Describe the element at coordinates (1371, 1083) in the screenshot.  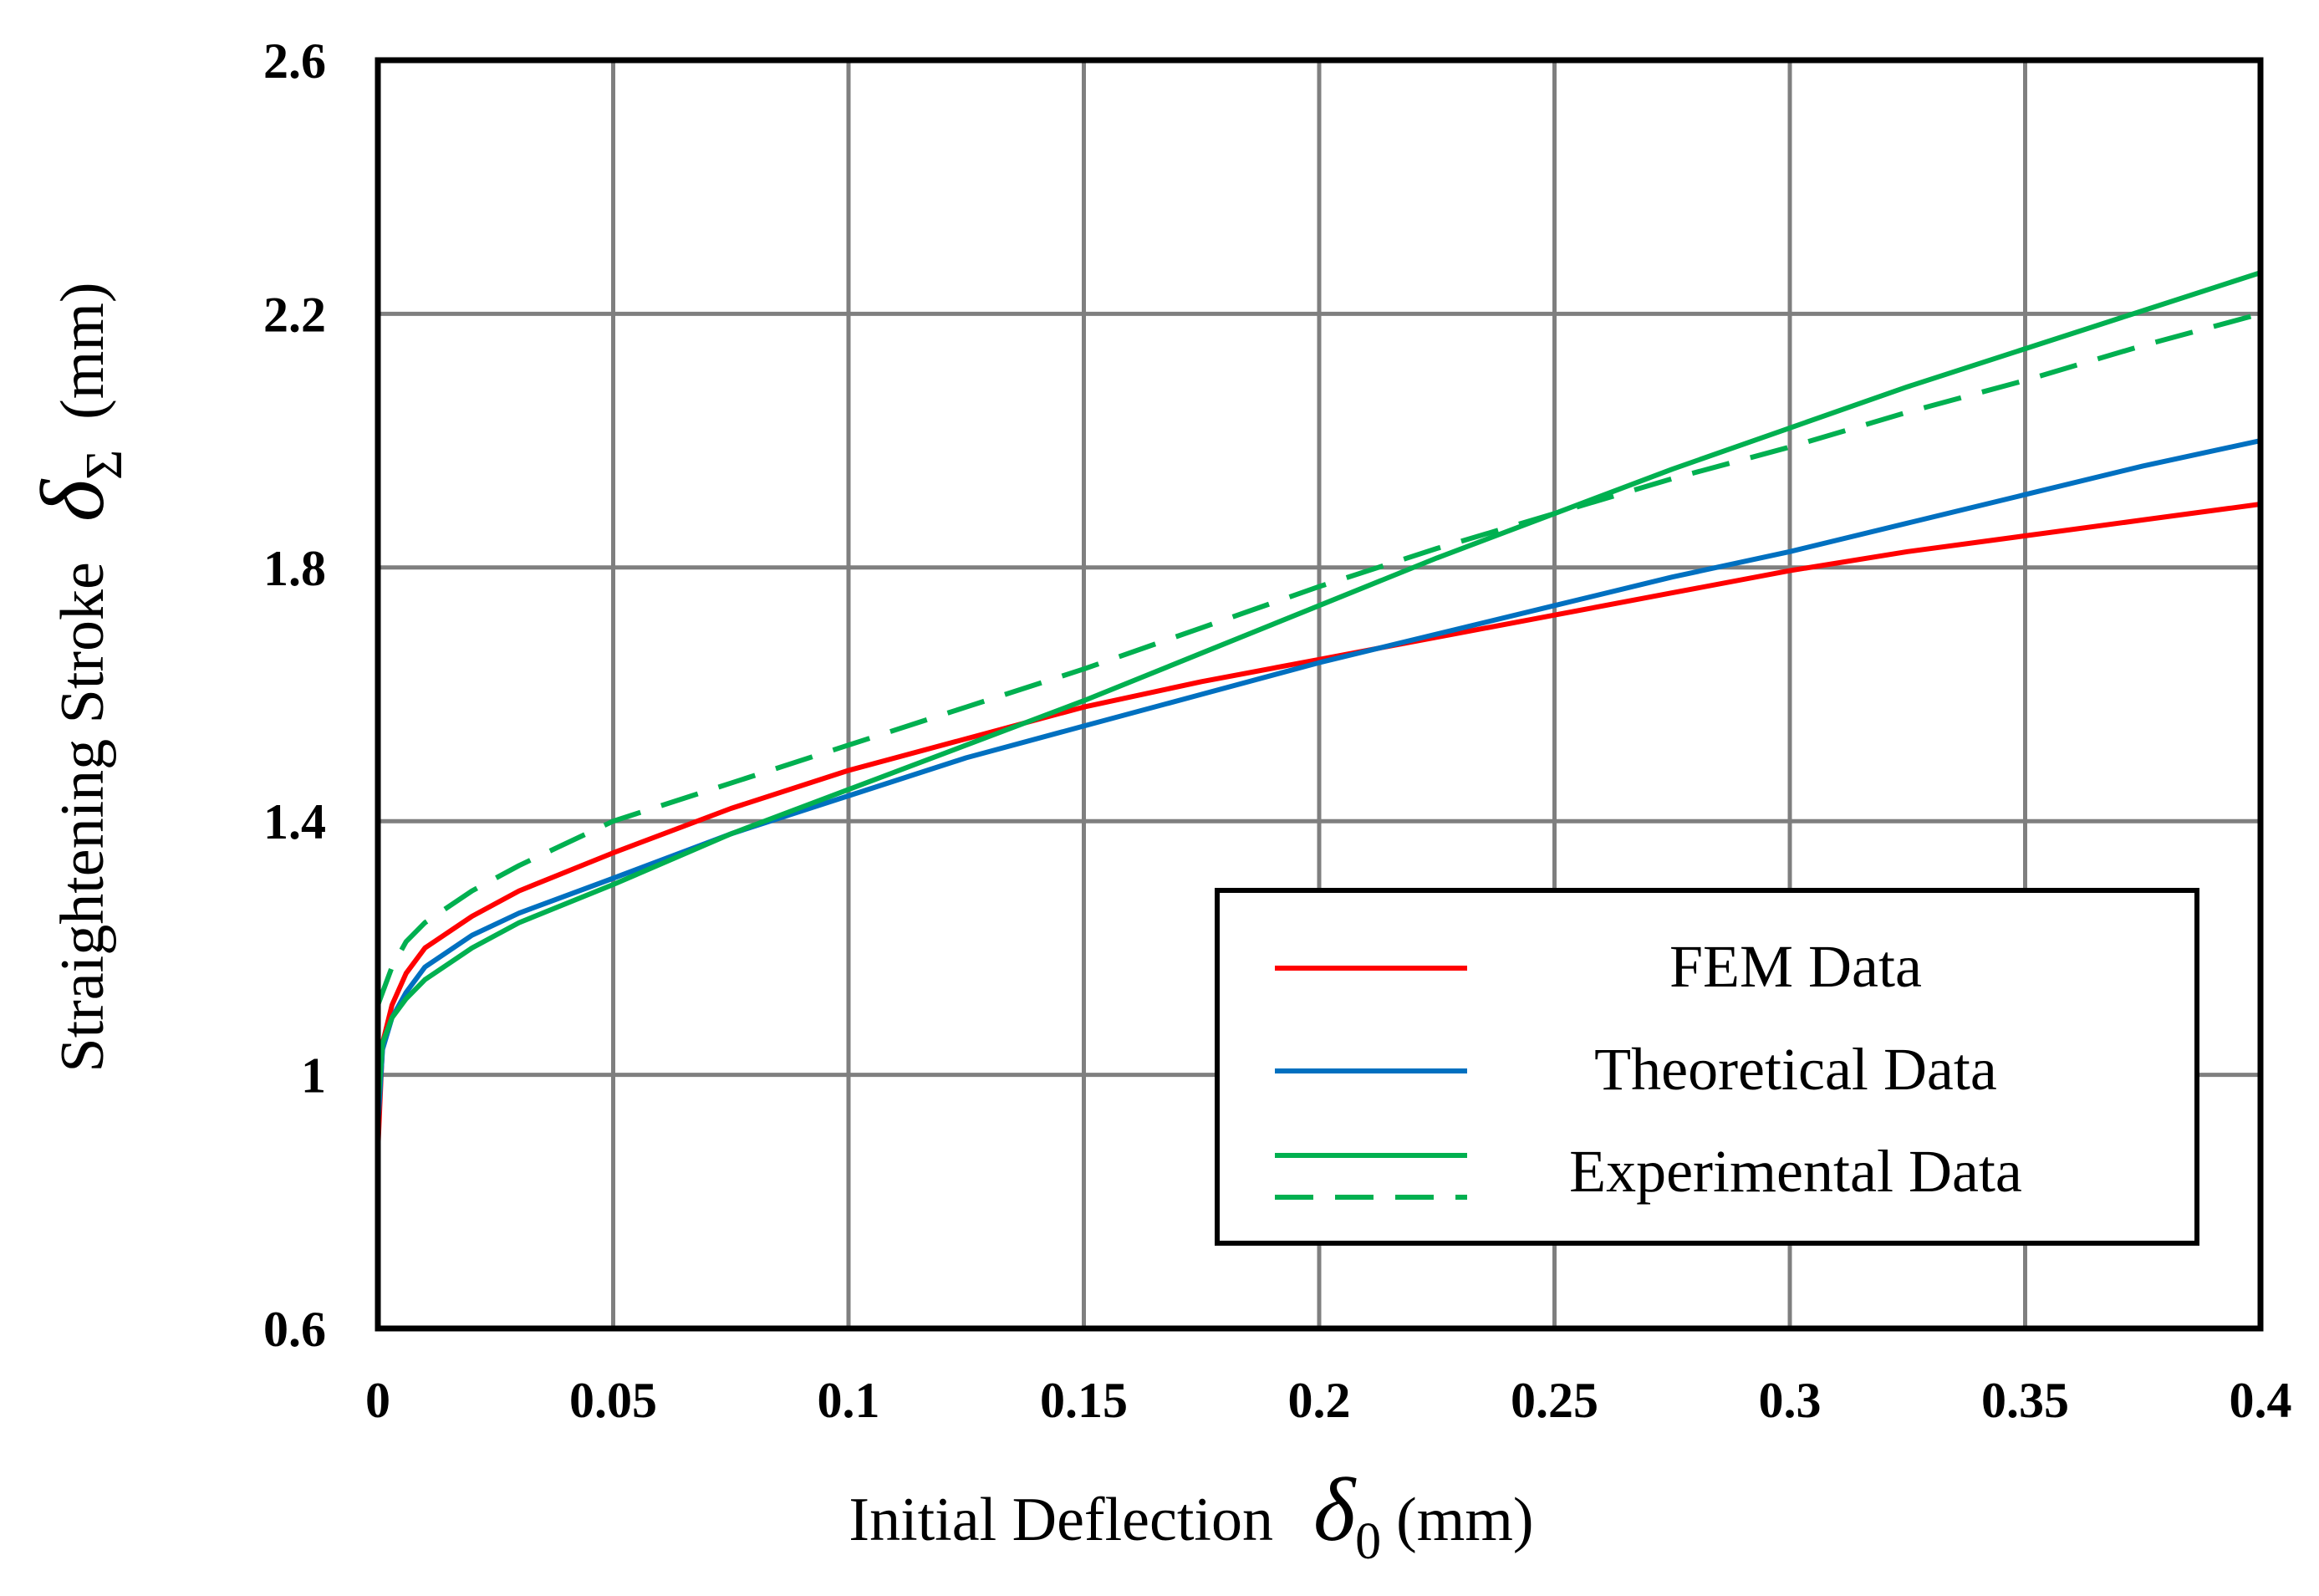
I see `legend-samples` at that location.